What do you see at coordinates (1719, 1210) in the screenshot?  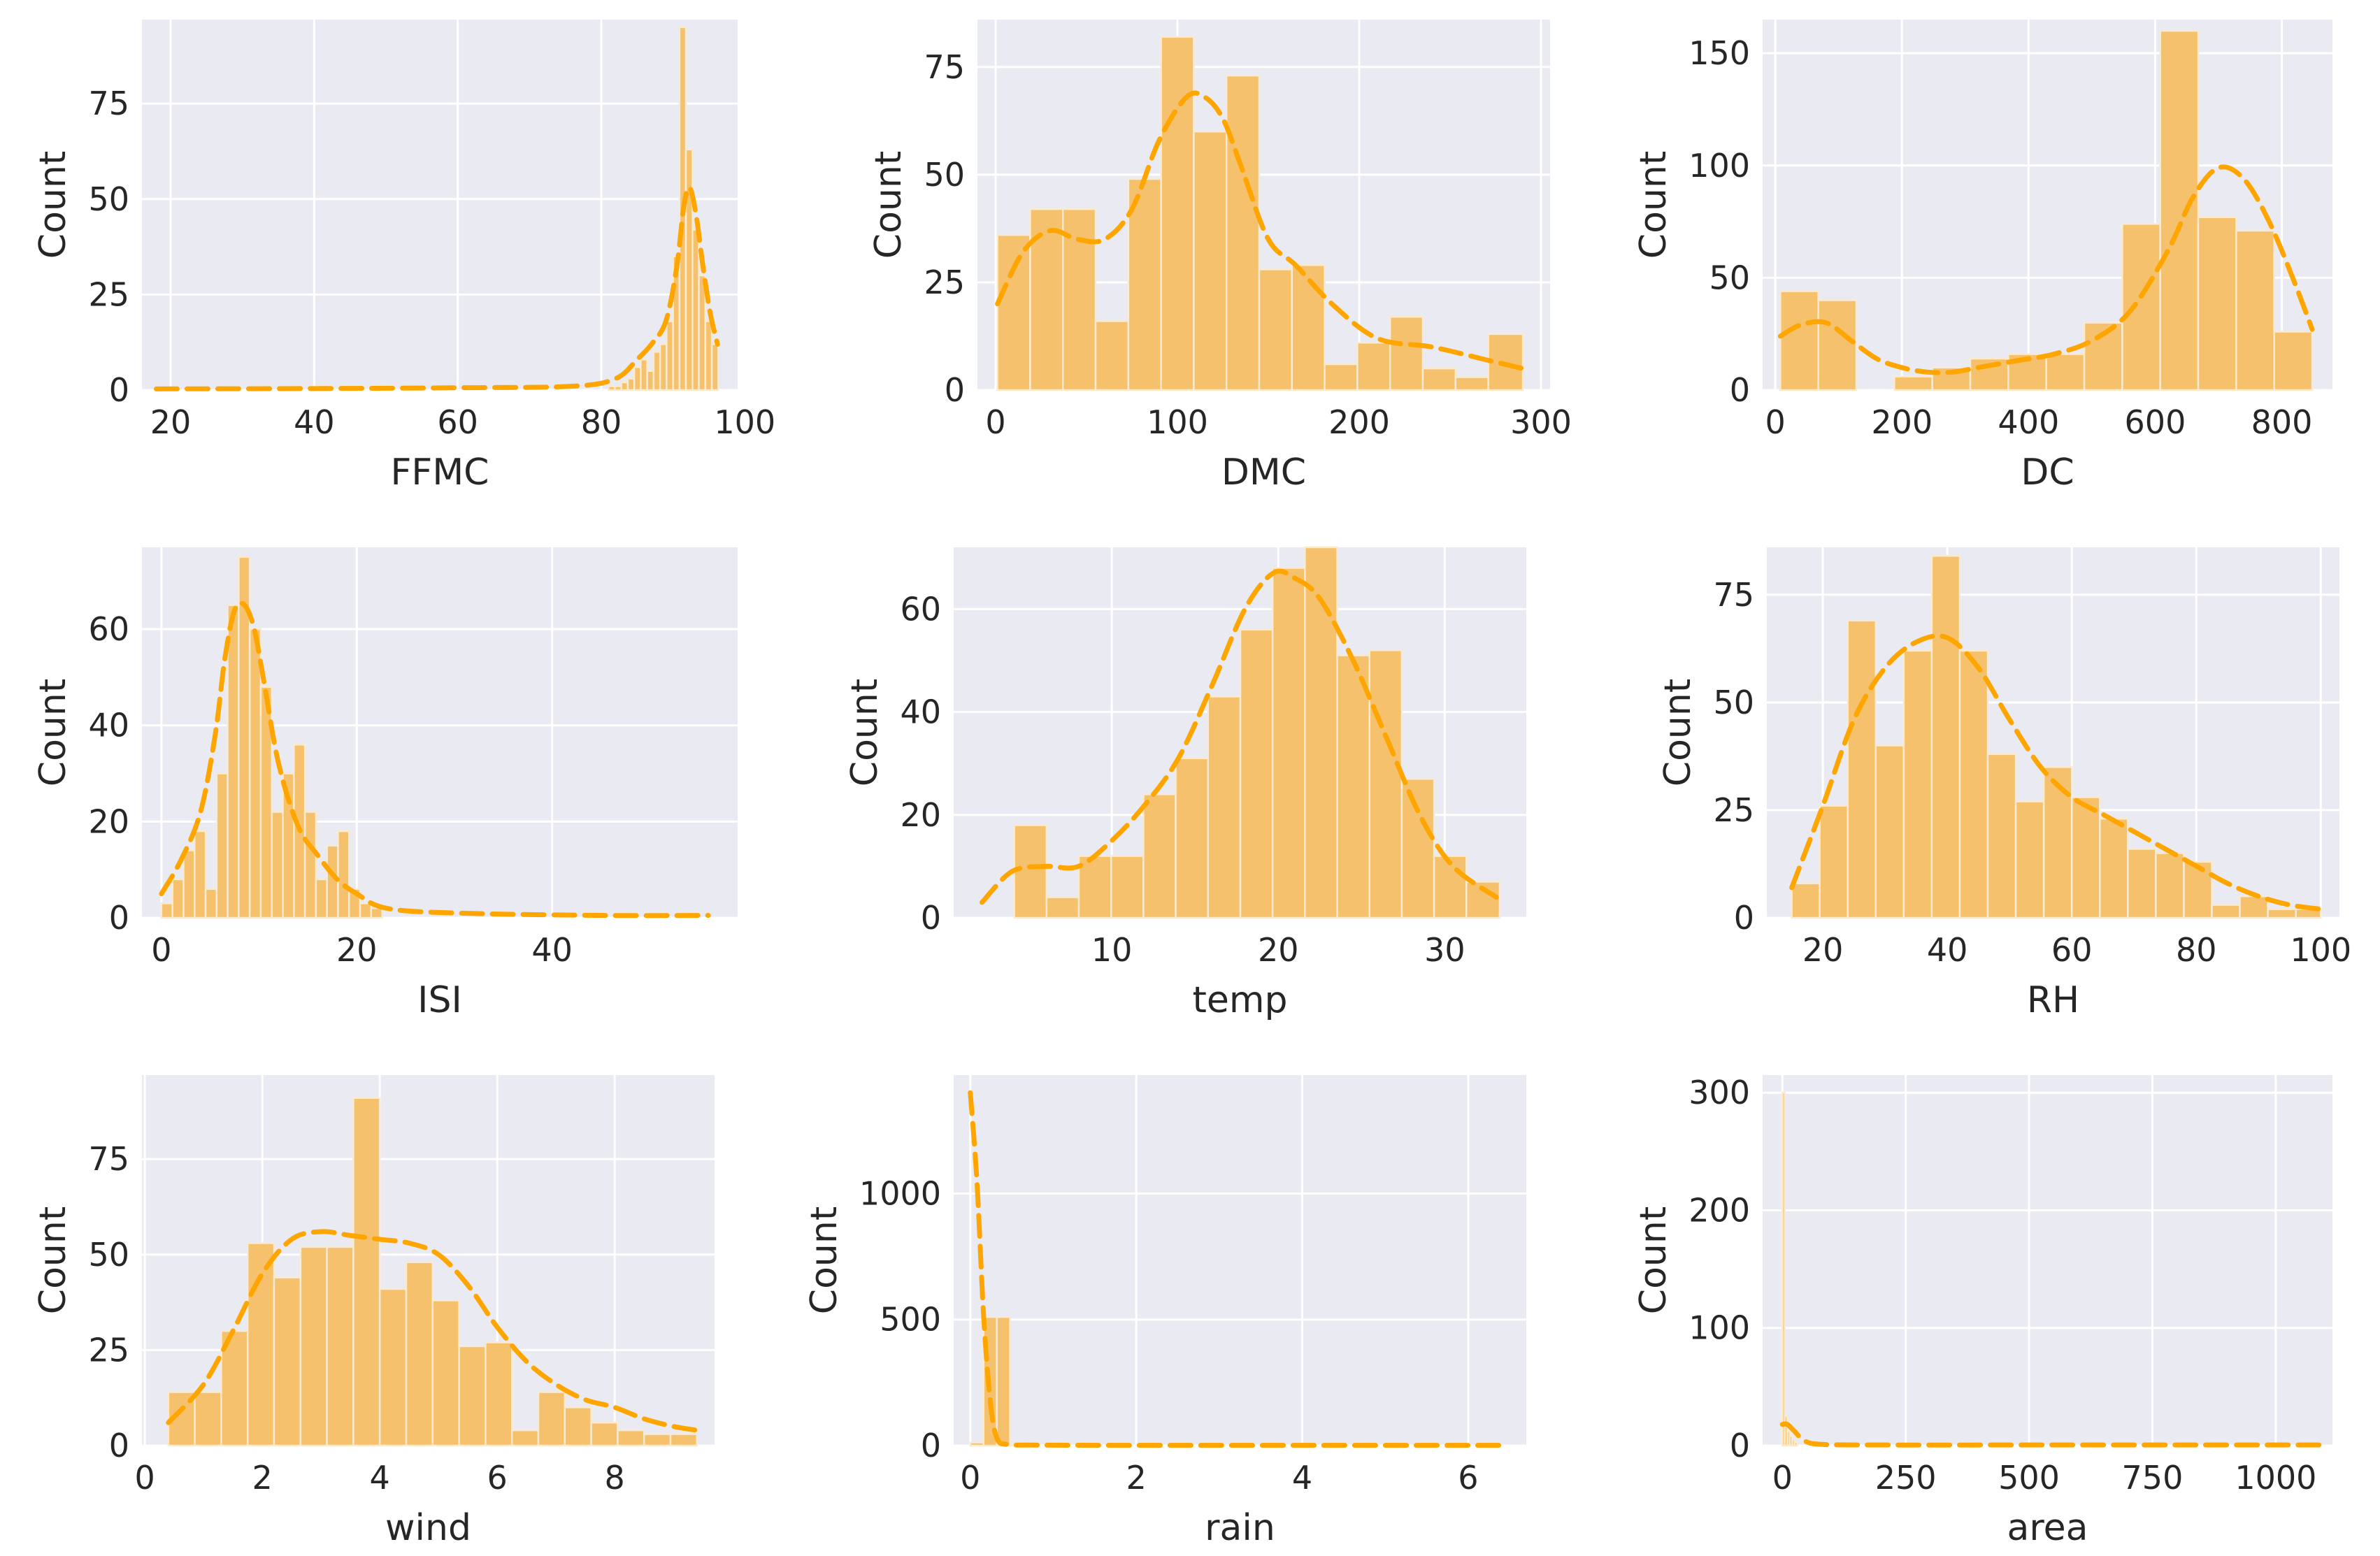 I see `y-tick-label: 200` at bounding box center [1719, 1210].